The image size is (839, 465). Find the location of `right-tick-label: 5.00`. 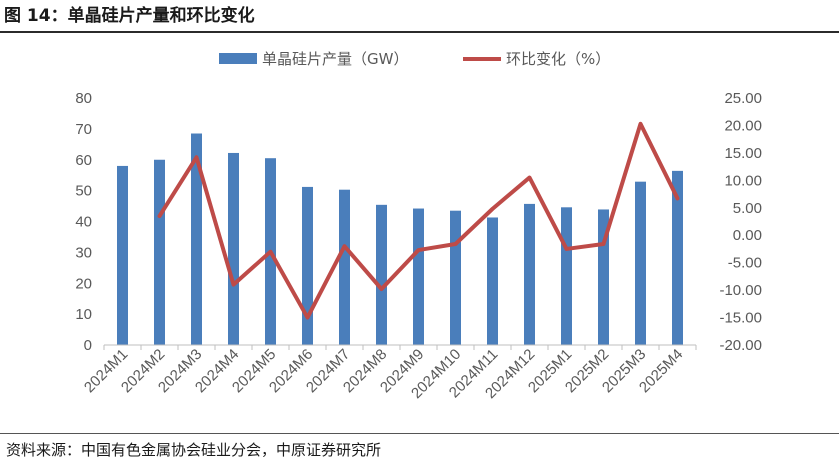

right-tick-label: 5.00 is located at coordinates (747, 208).